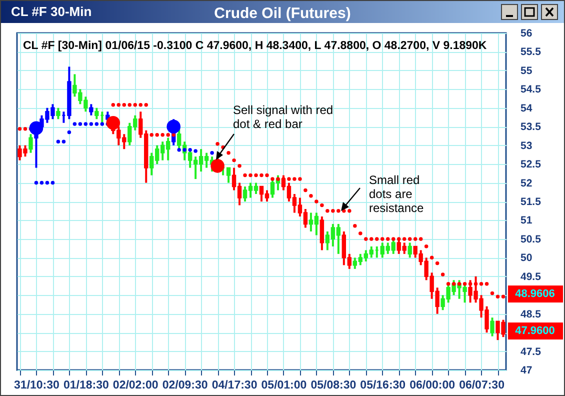  Describe the element at coordinates (185, 386) in the screenshot. I see `x-tick-label: 02/09:30` at that location.